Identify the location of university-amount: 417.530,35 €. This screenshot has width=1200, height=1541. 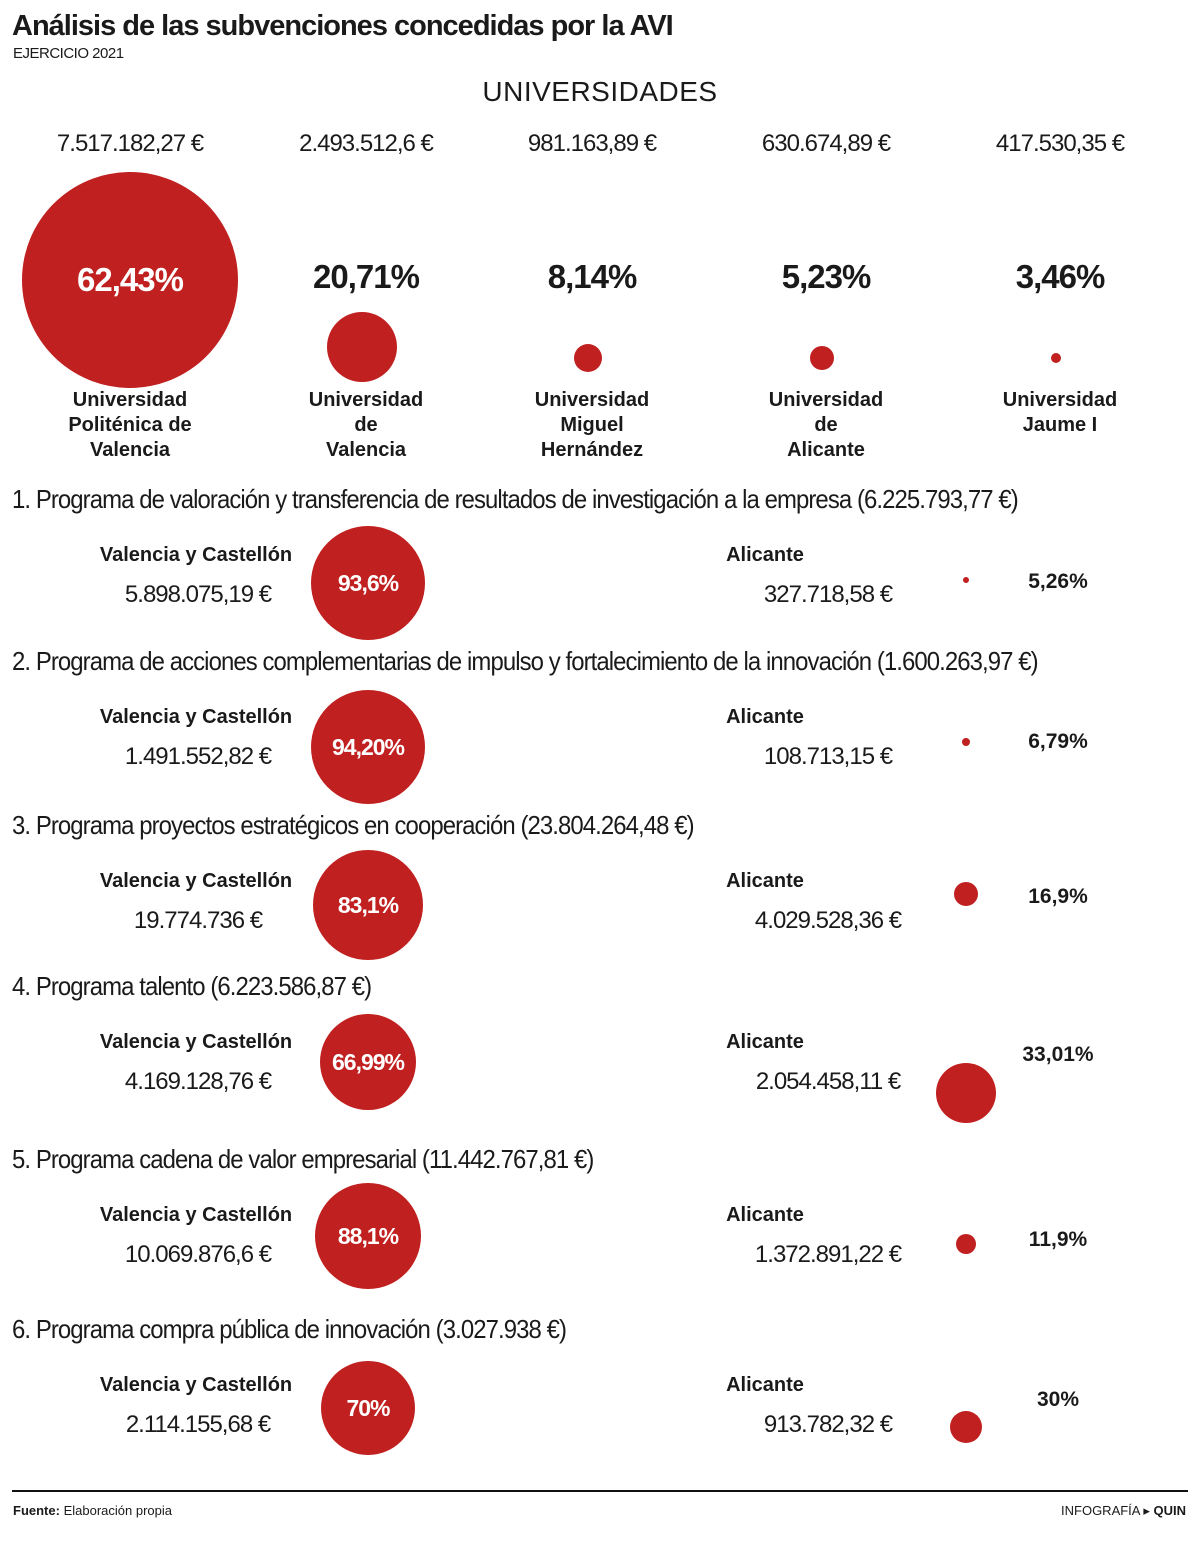
(1060, 143).